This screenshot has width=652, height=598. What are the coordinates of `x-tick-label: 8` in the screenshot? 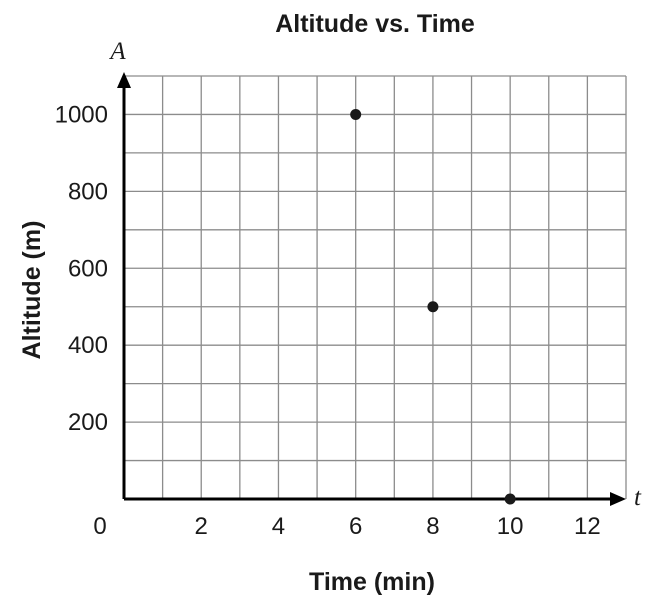 It's located at (432, 526).